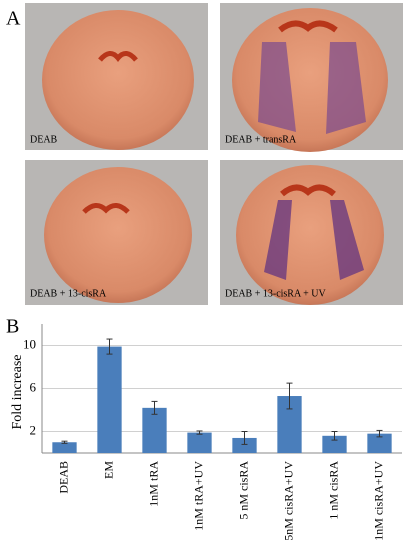  Describe the element at coordinates (44, 139) in the screenshot. I see `caption: DEAB` at that location.